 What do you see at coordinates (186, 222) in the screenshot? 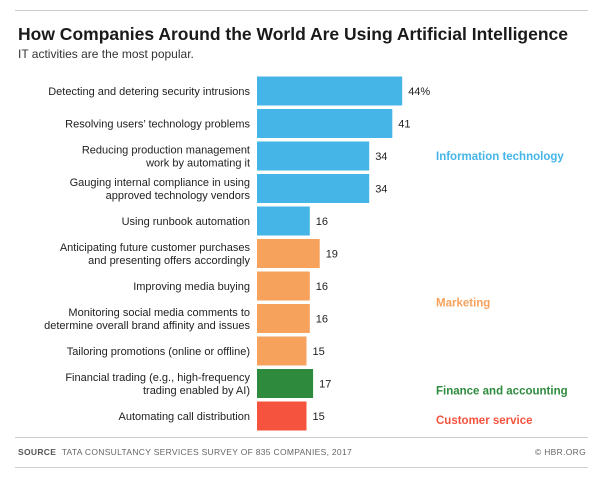
I see `category-label: Using runbook automation` at bounding box center [186, 222].